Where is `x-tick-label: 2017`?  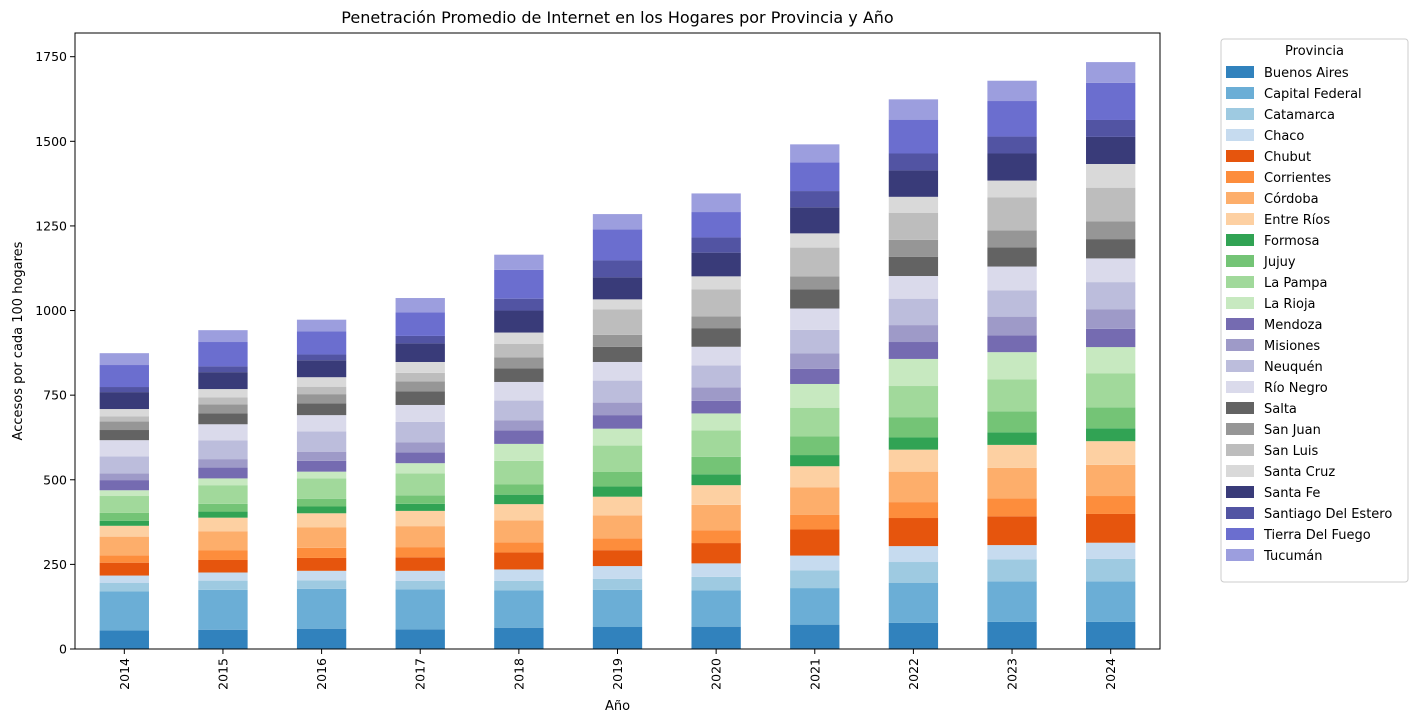
x-tick-label: 2017 is located at coordinates (420, 674).